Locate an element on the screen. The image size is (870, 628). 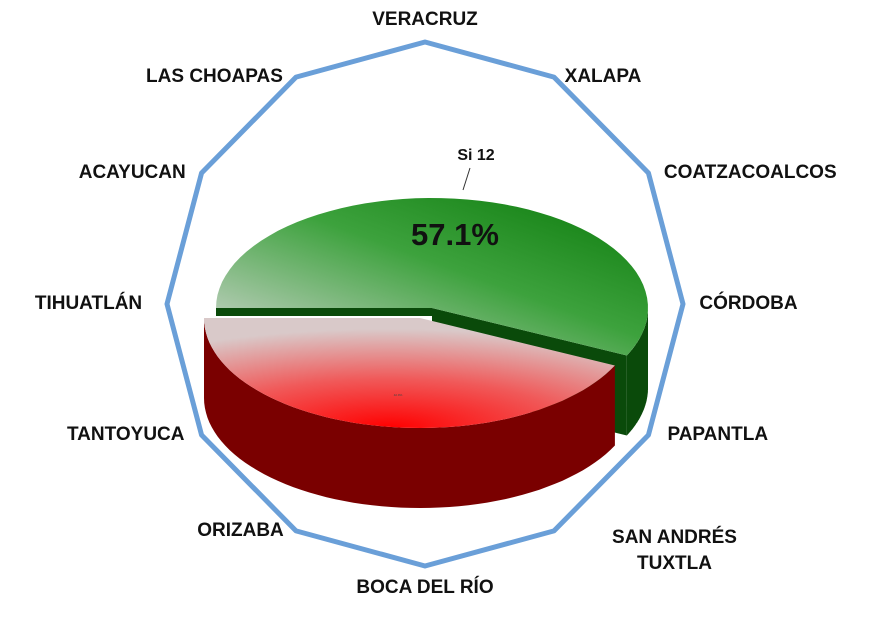
frame-label: CÓRDOBA is located at coordinates (748, 303).